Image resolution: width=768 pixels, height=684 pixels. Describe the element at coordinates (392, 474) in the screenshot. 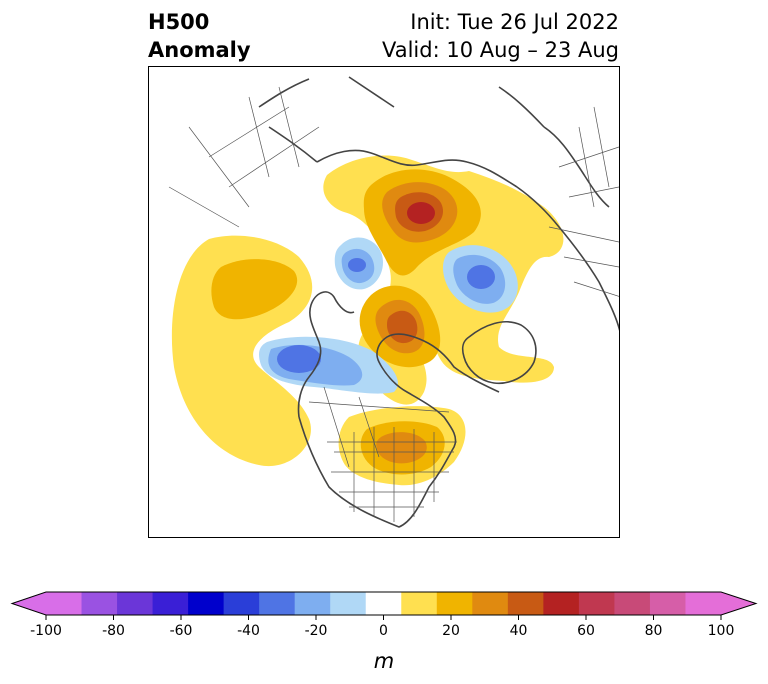

I see `us-state-borders` at that location.